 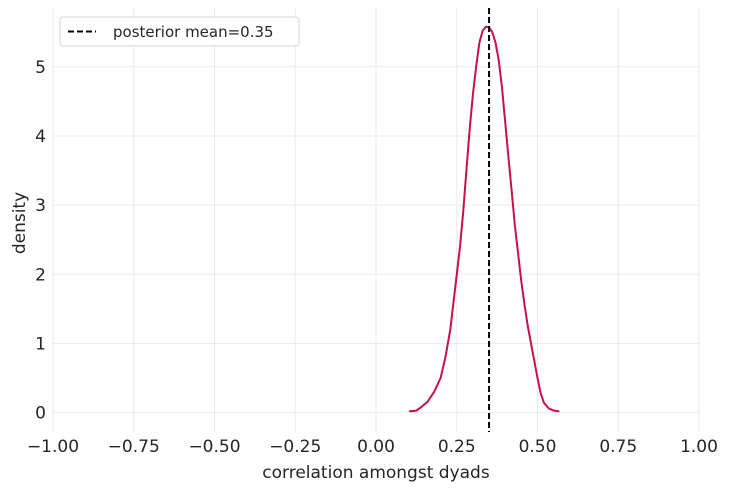 I want to click on legend-box, so click(x=179, y=31).